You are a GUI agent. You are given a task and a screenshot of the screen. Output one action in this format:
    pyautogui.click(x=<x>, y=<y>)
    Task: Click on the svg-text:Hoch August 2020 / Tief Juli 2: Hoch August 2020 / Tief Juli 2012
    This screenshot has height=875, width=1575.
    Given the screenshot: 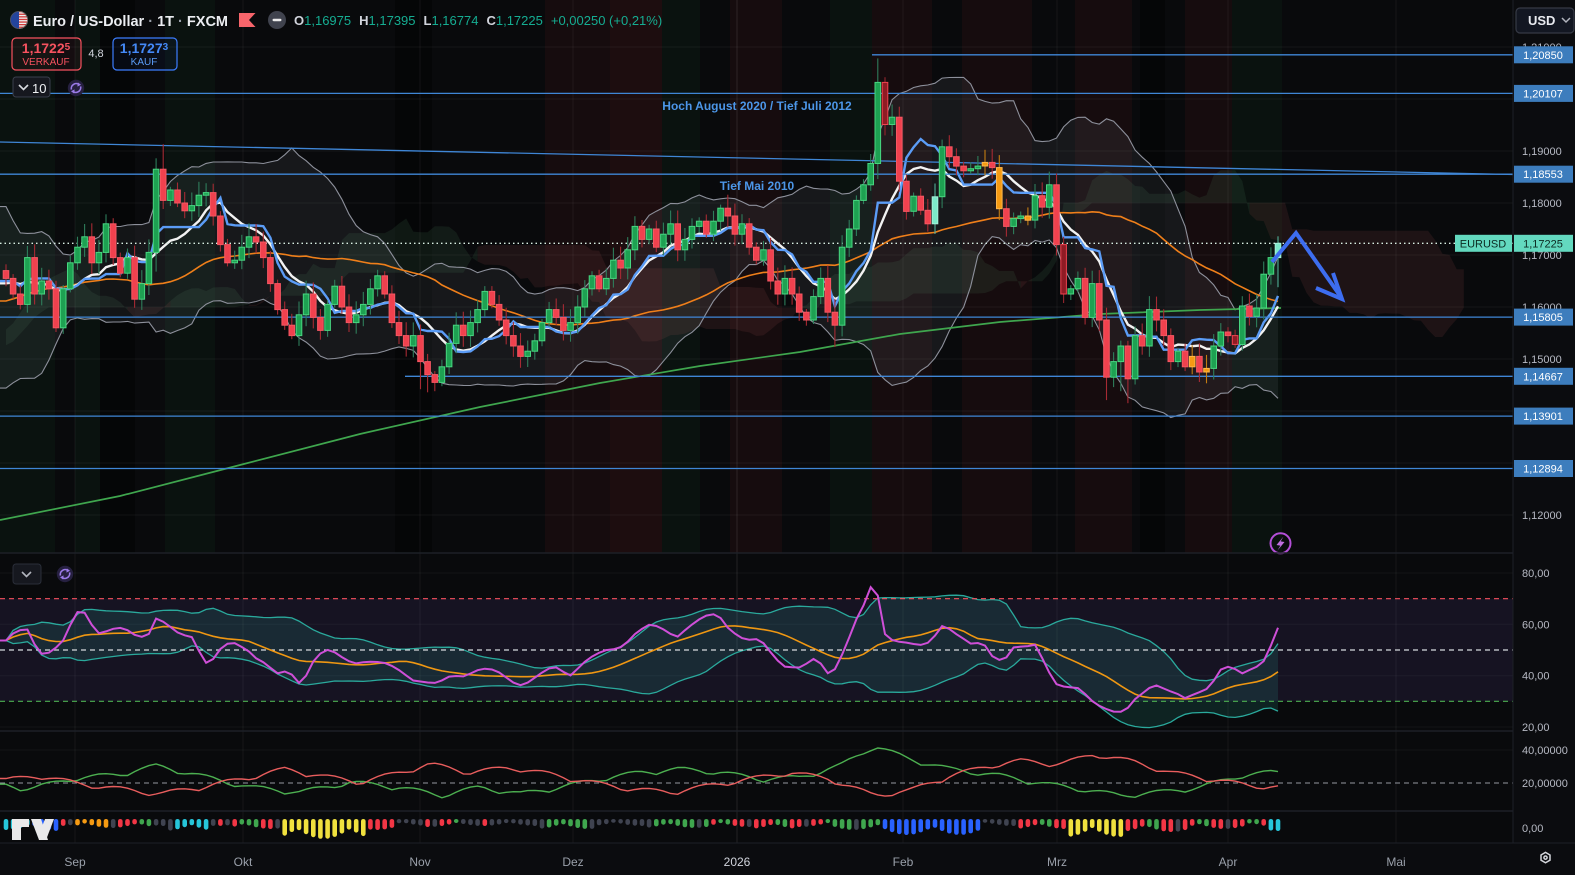 What is the action you would take?
    pyautogui.click(x=757, y=106)
    